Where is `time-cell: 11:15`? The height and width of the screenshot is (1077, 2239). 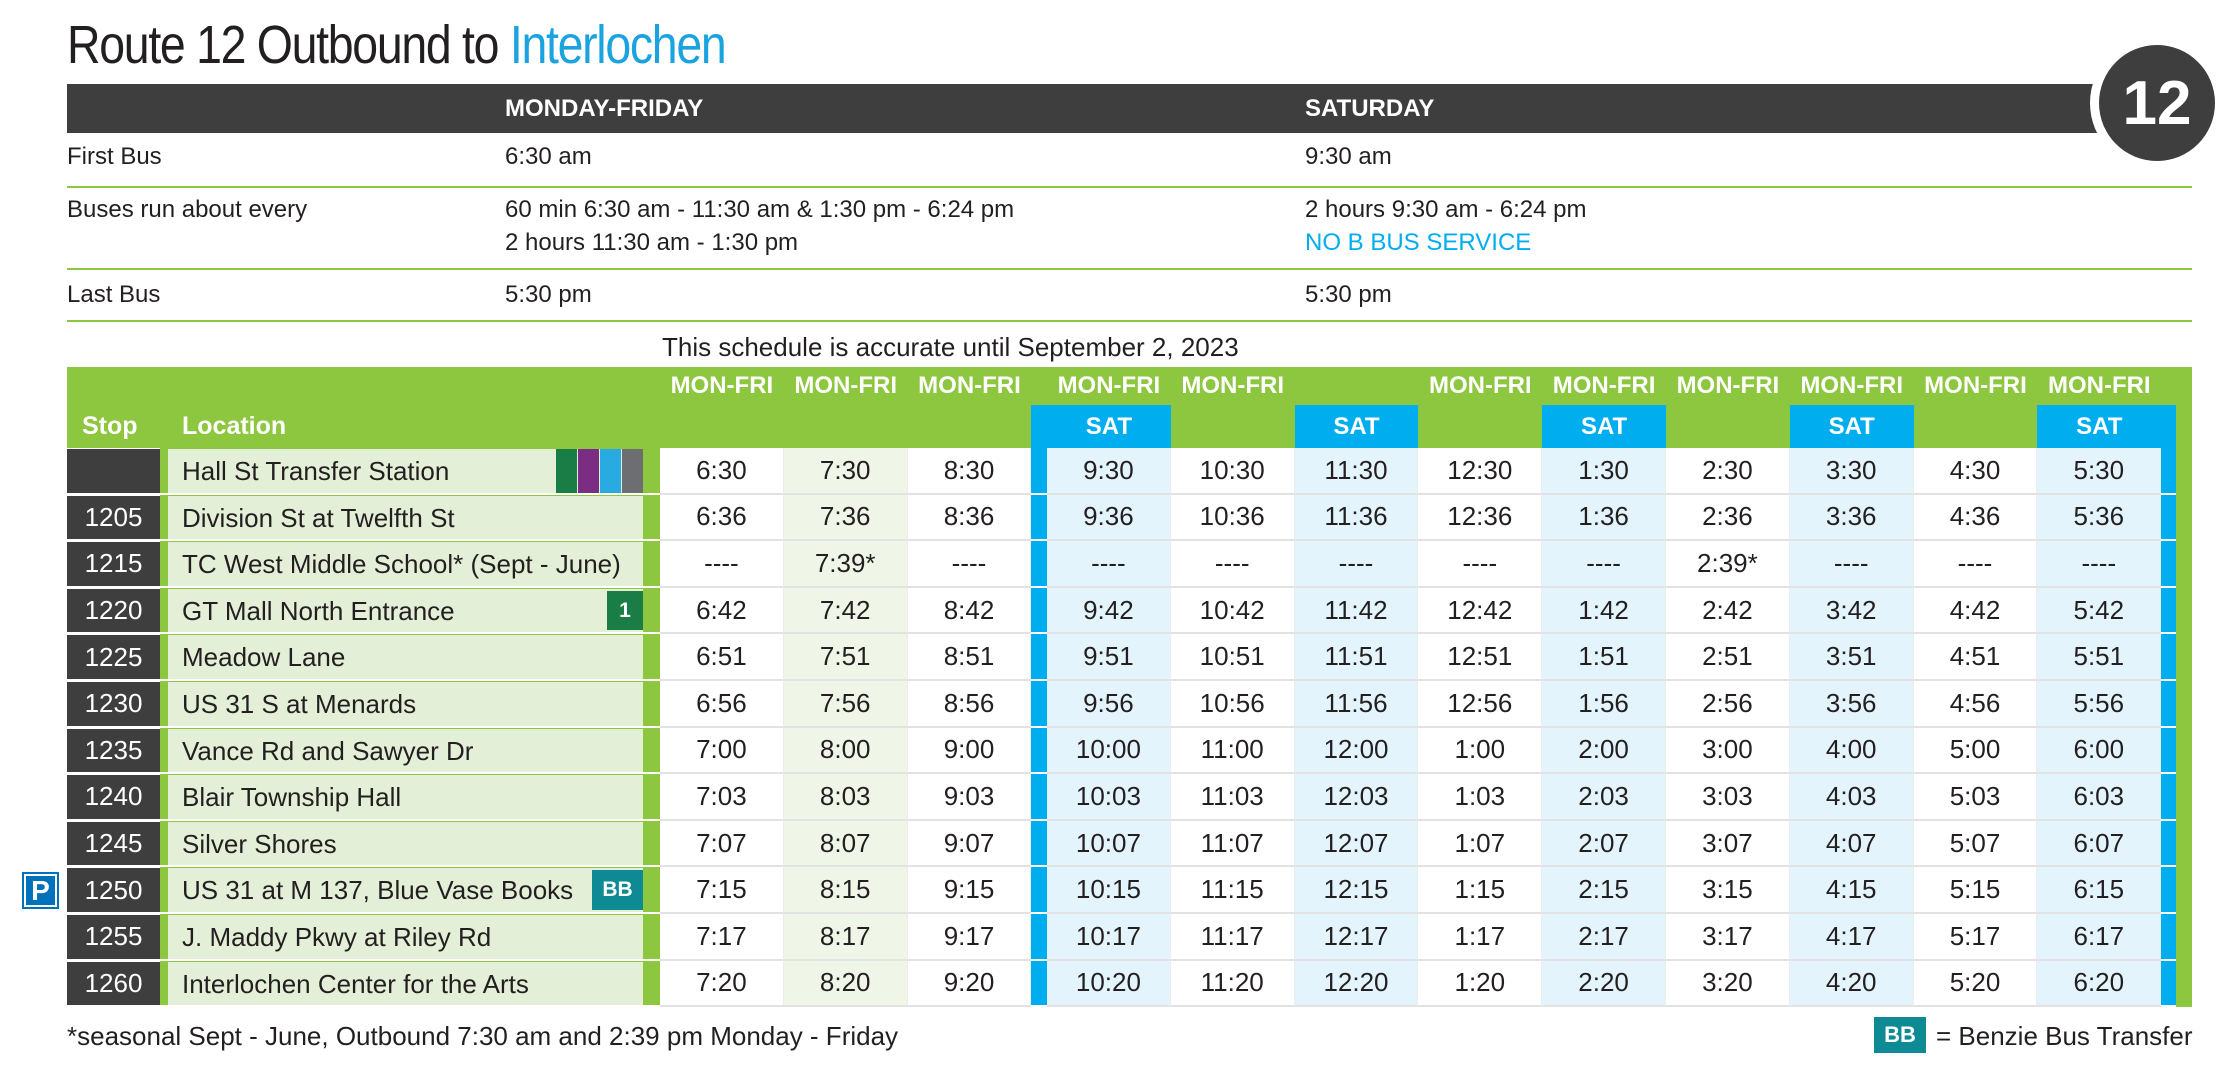
time-cell: 11:15 is located at coordinates (1232, 890).